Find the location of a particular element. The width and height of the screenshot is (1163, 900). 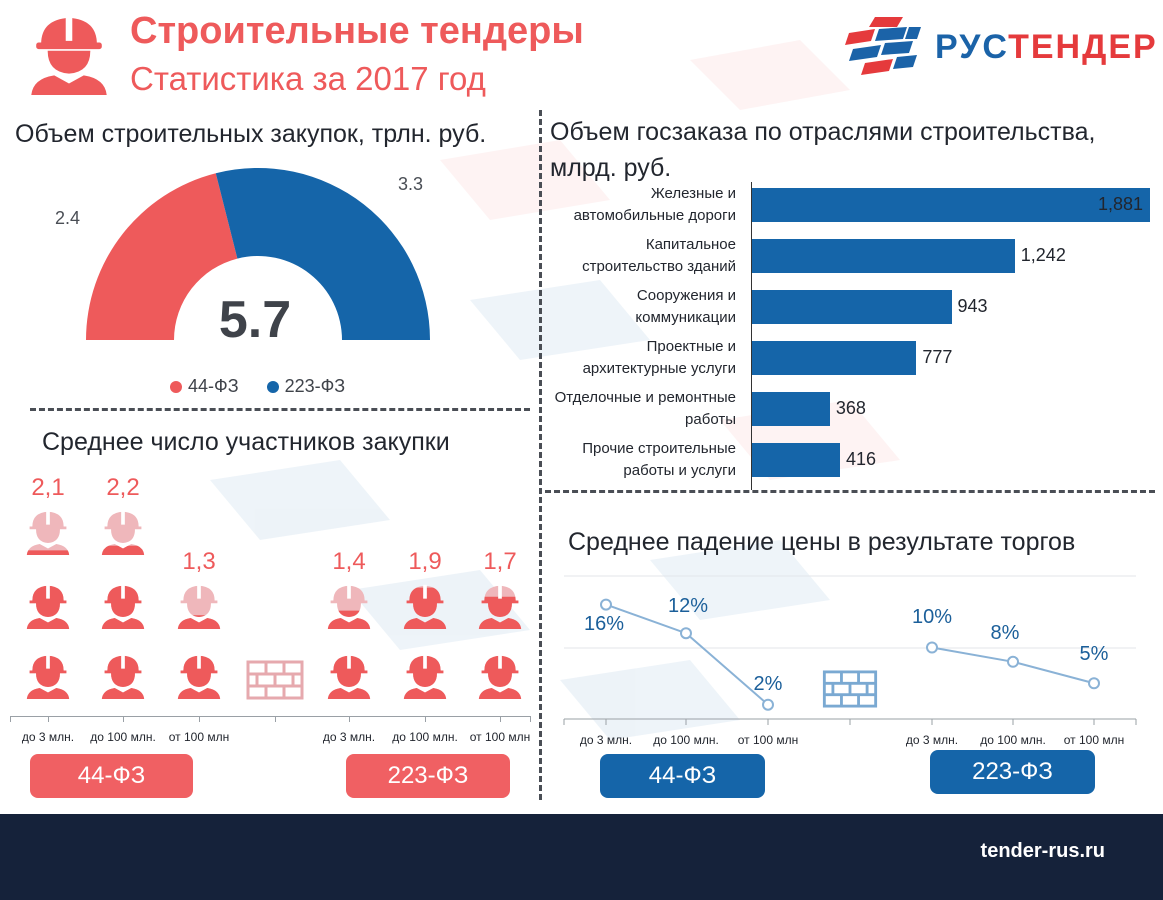

vertical-separator is located at coordinates (540, 455).